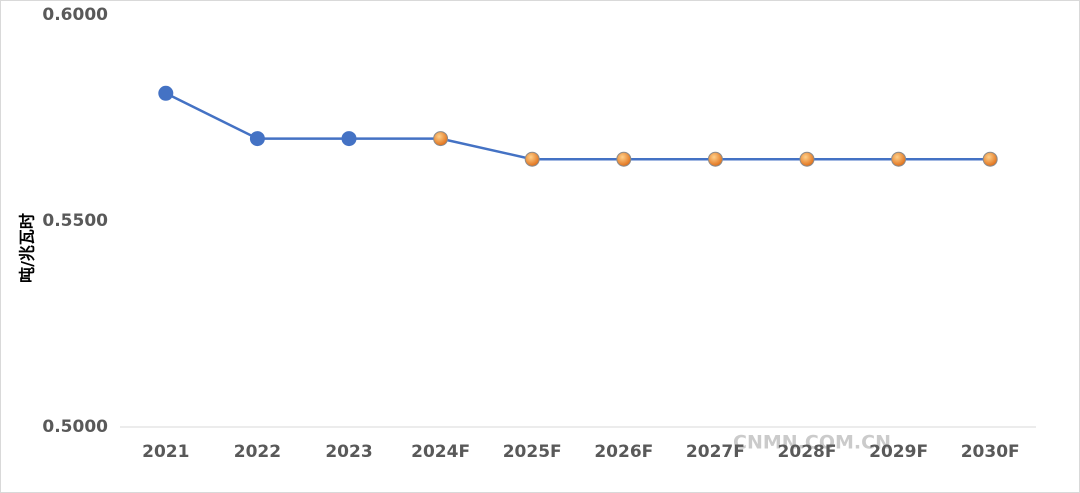 This screenshot has height=493, width=1080. What do you see at coordinates (990, 452) in the screenshot?
I see `x-tick-label: 2030F` at bounding box center [990, 452].